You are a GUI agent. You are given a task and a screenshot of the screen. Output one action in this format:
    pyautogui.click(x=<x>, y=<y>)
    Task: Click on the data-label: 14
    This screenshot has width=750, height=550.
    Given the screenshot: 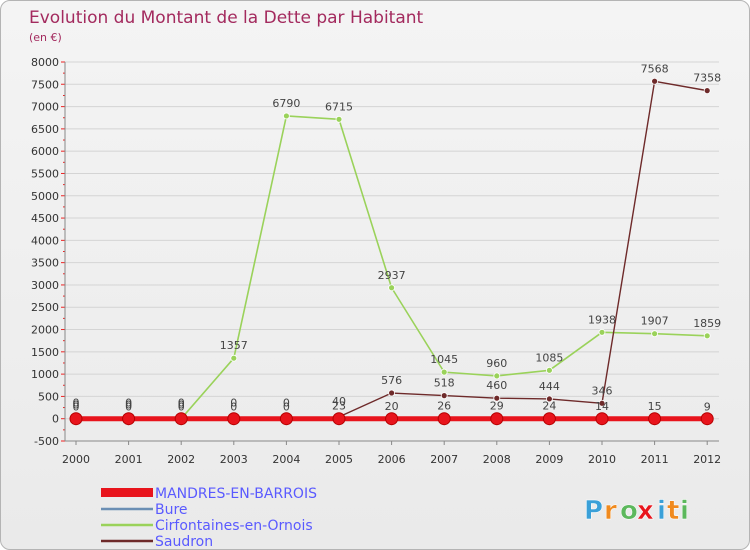 What is the action you would take?
    pyautogui.click(x=602, y=406)
    